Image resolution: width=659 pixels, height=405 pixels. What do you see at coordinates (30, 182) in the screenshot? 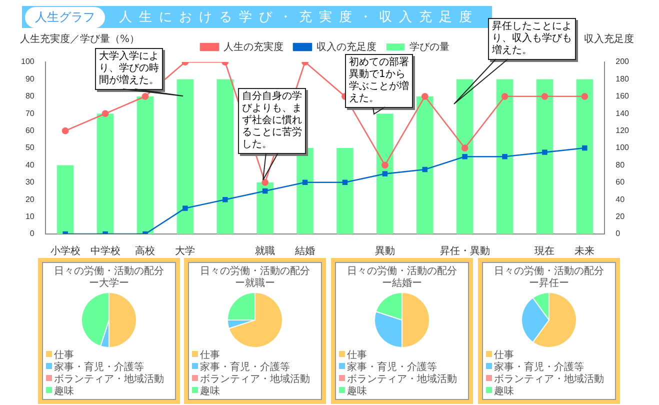
I see `y-tick-label: 30` at bounding box center [30, 182].